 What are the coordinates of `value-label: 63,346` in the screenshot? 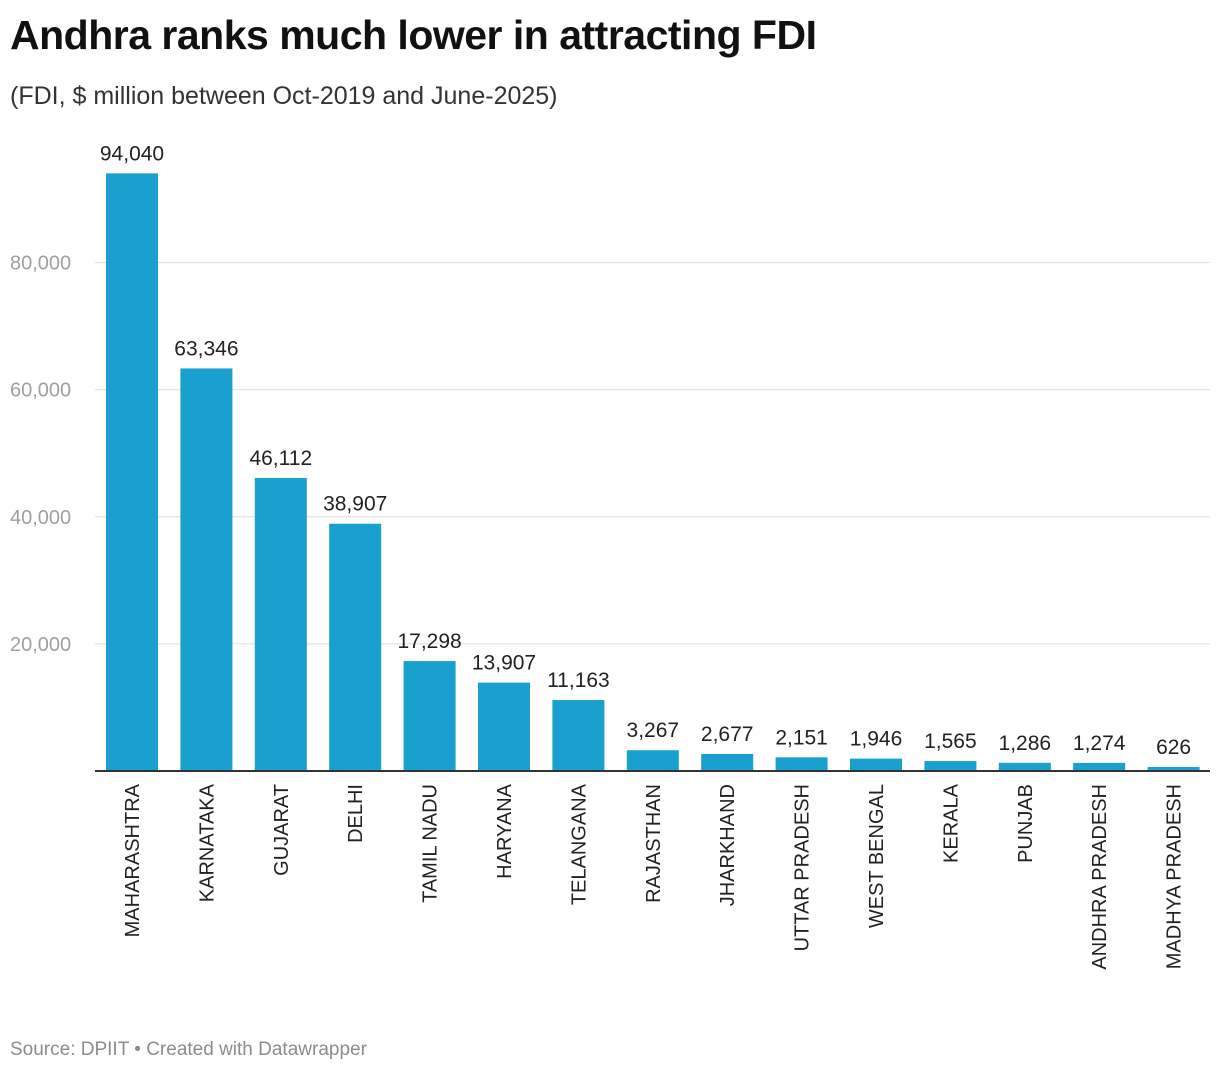 It's located at (206, 348).